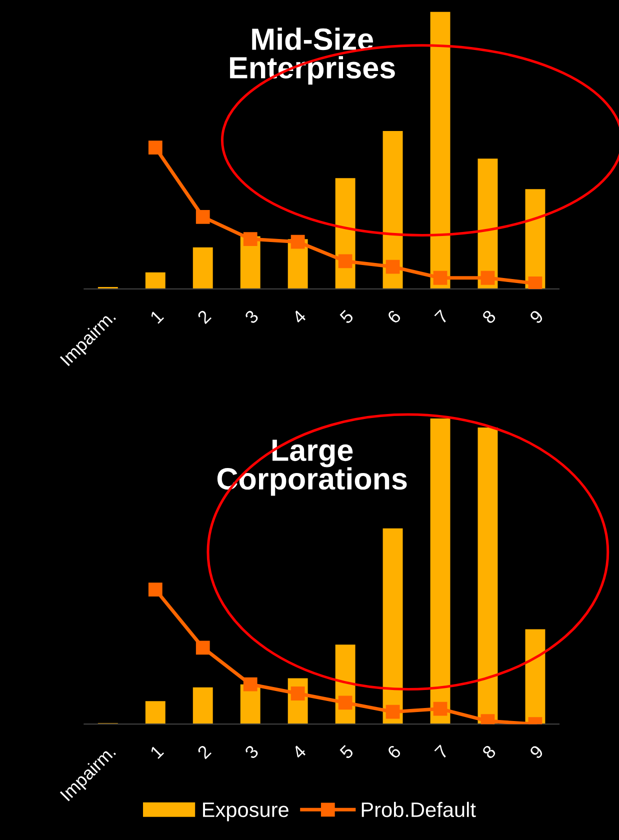 This screenshot has width=619, height=840. Describe the element at coordinates (245, 812) in the screenshot. I see `legend-label: Exposure` at that location.